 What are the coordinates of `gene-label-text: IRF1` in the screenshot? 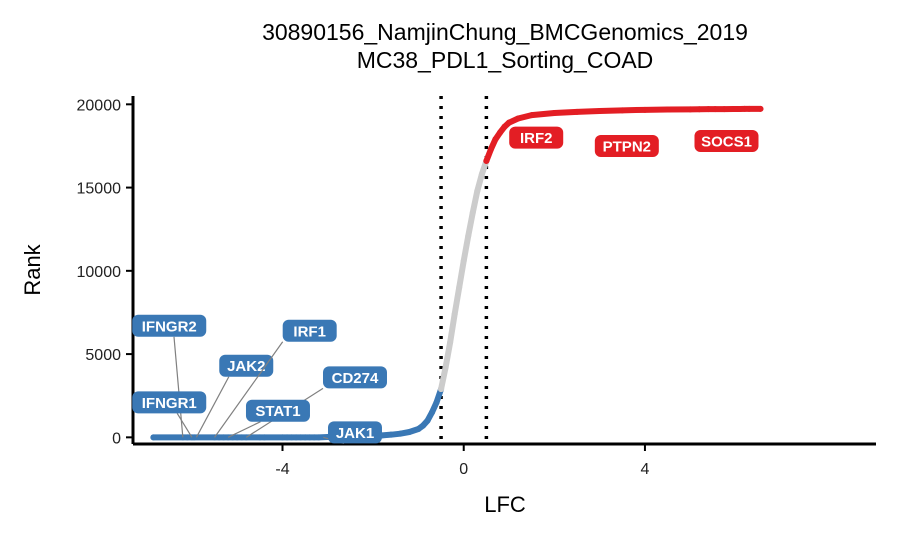 It's located at (309, 331).